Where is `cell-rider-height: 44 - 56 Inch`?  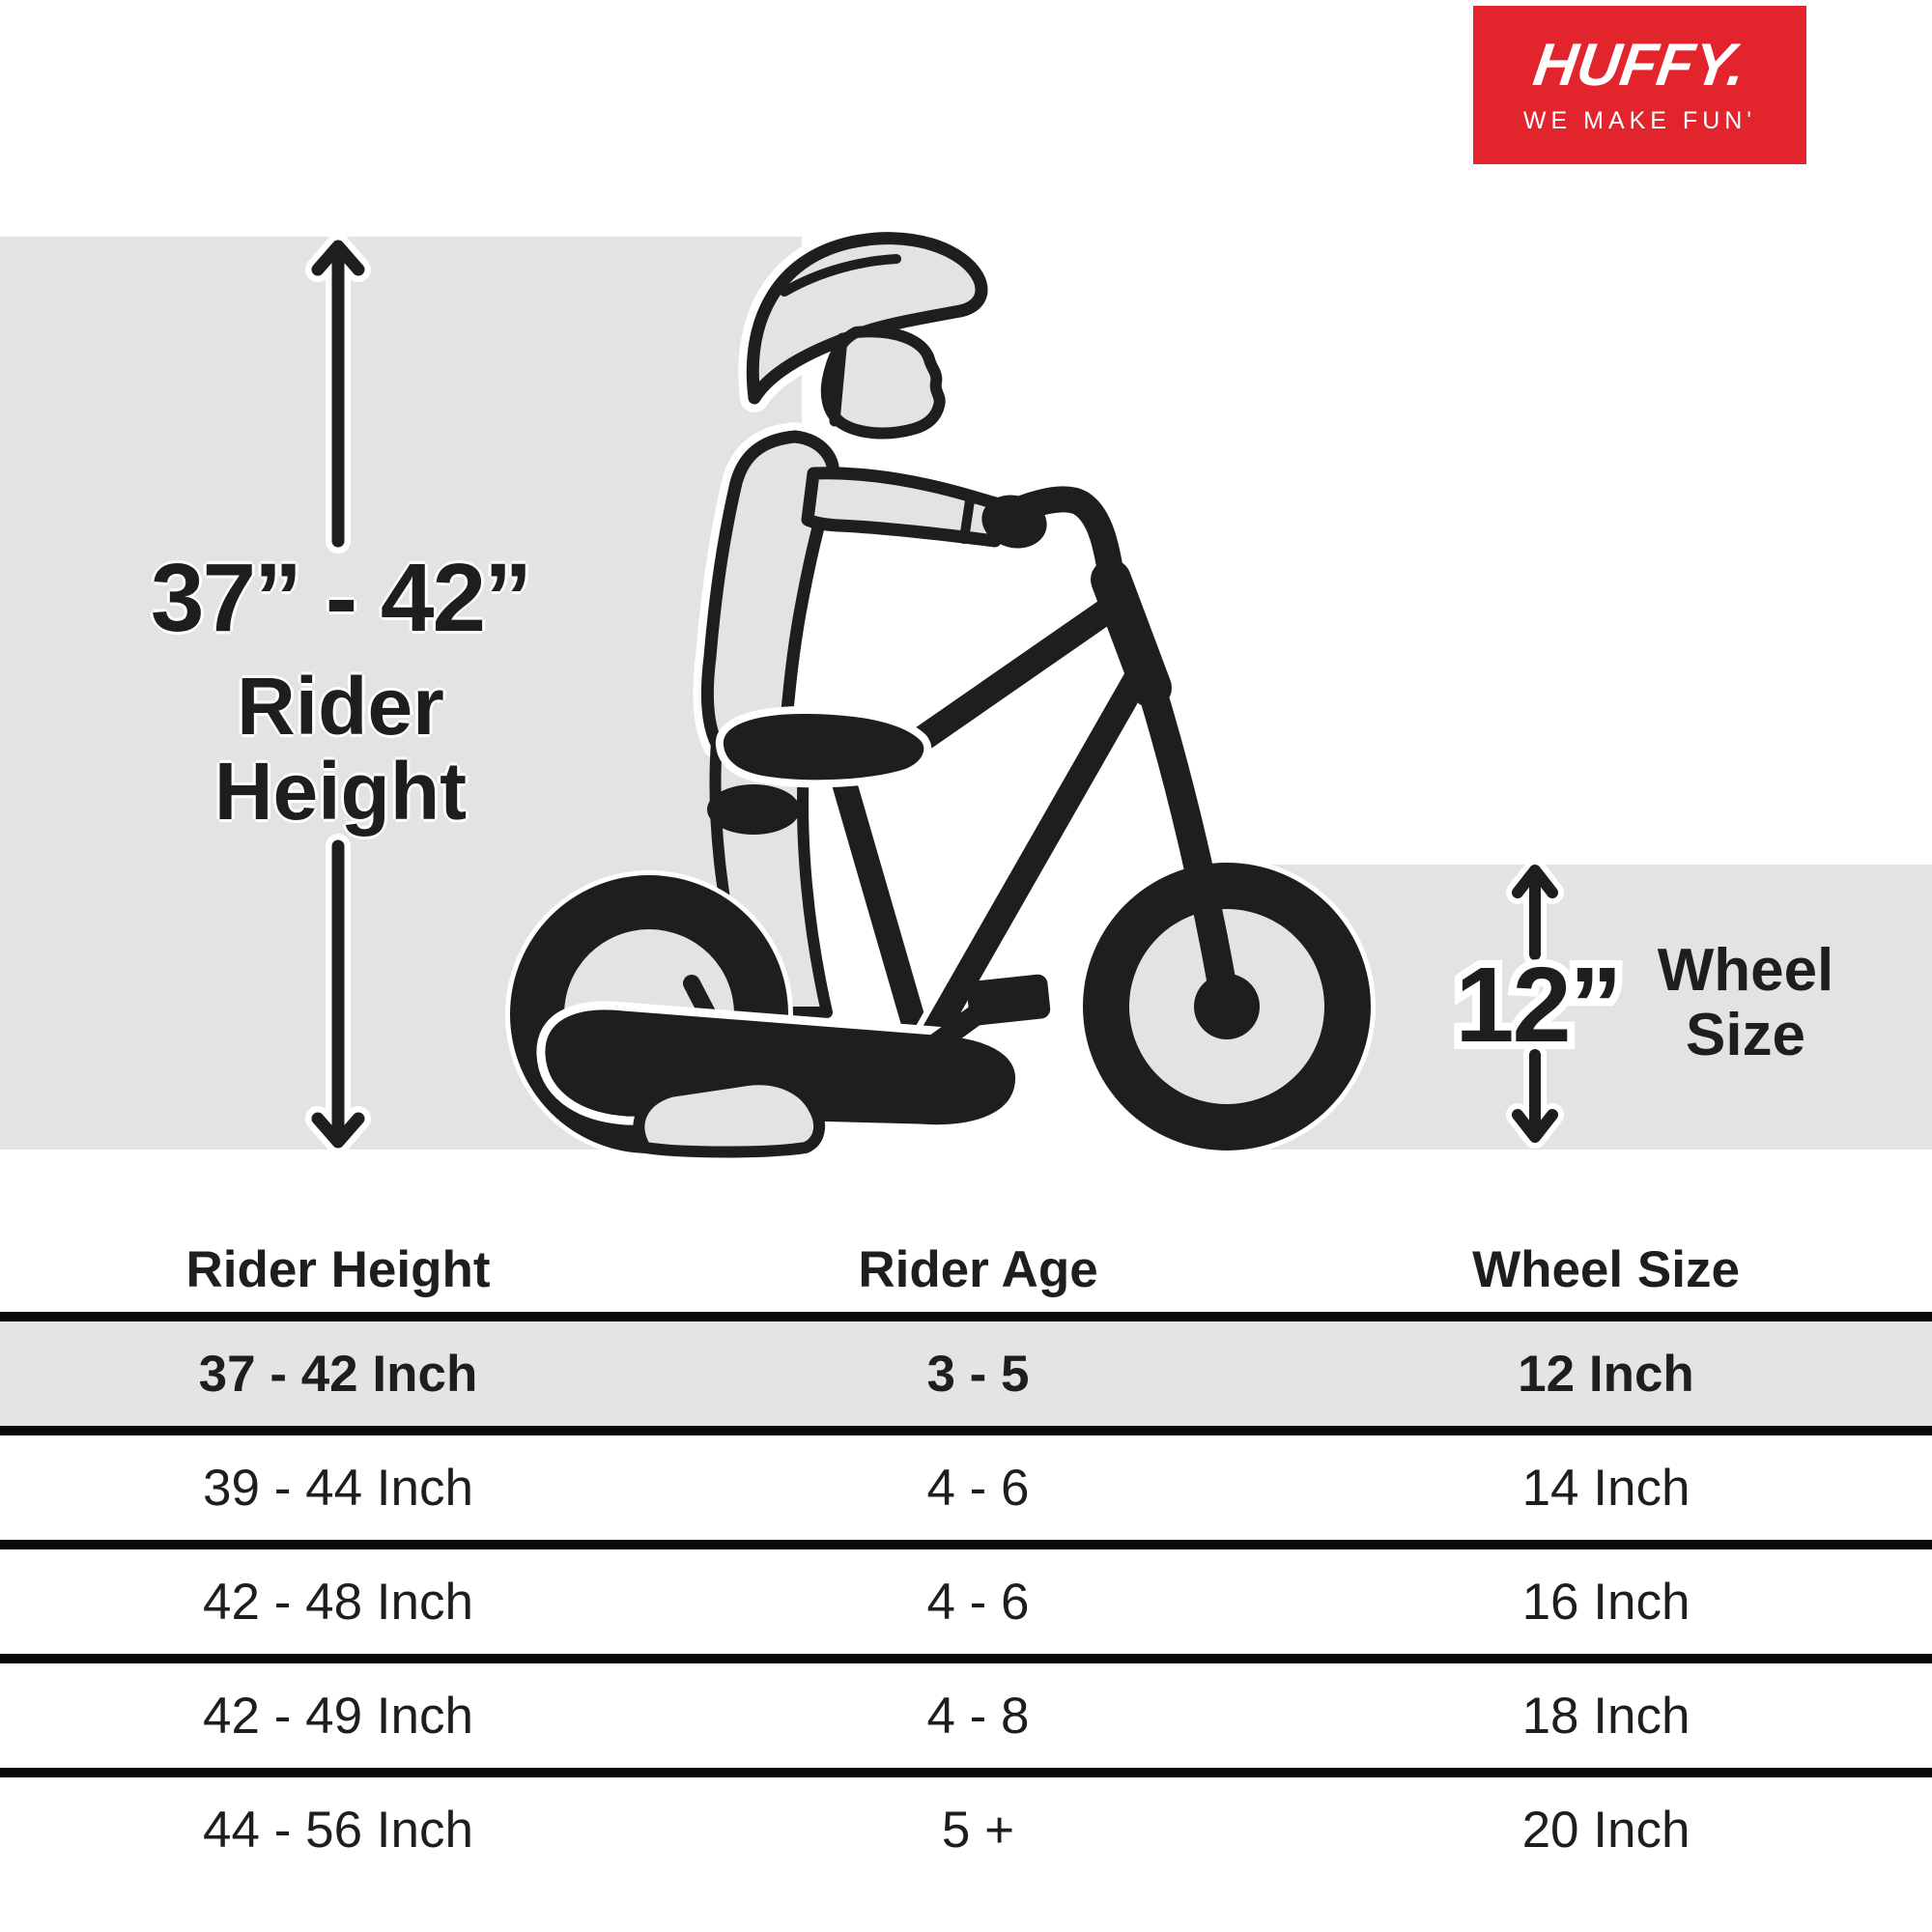
cell-rider-height: 44 - 56 Inch is located at coordinates (338, 1830).